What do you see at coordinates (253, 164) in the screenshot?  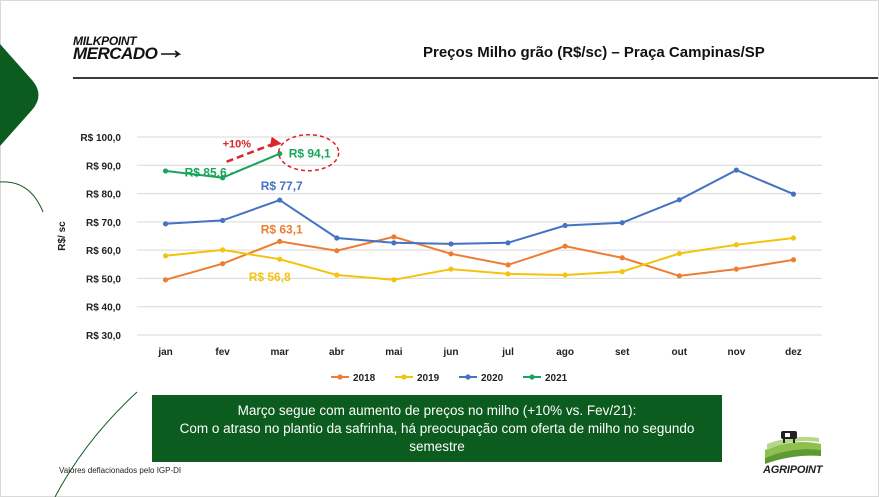 I see `trend-dashed-connector` at bounding box center [253, 164].